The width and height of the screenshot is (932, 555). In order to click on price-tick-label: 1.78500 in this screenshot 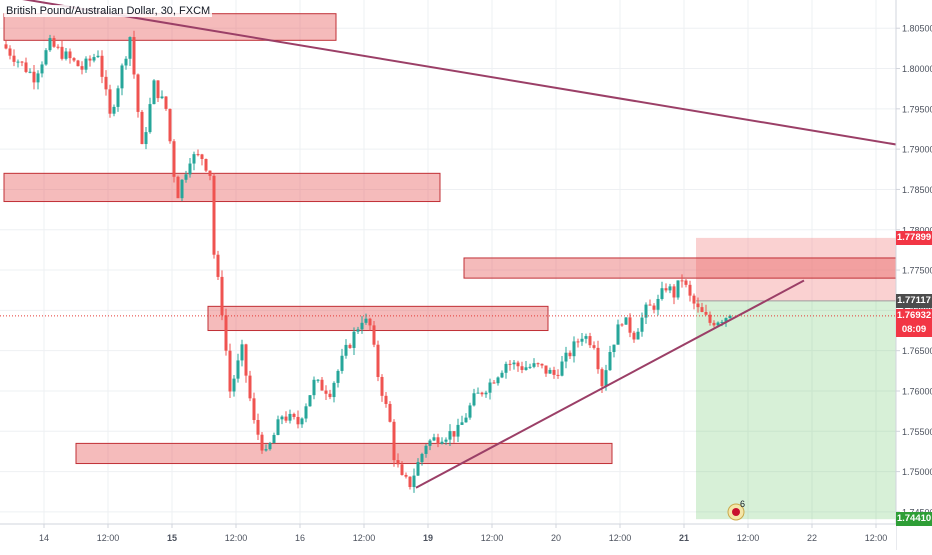, I will do `click(917, 190)`.